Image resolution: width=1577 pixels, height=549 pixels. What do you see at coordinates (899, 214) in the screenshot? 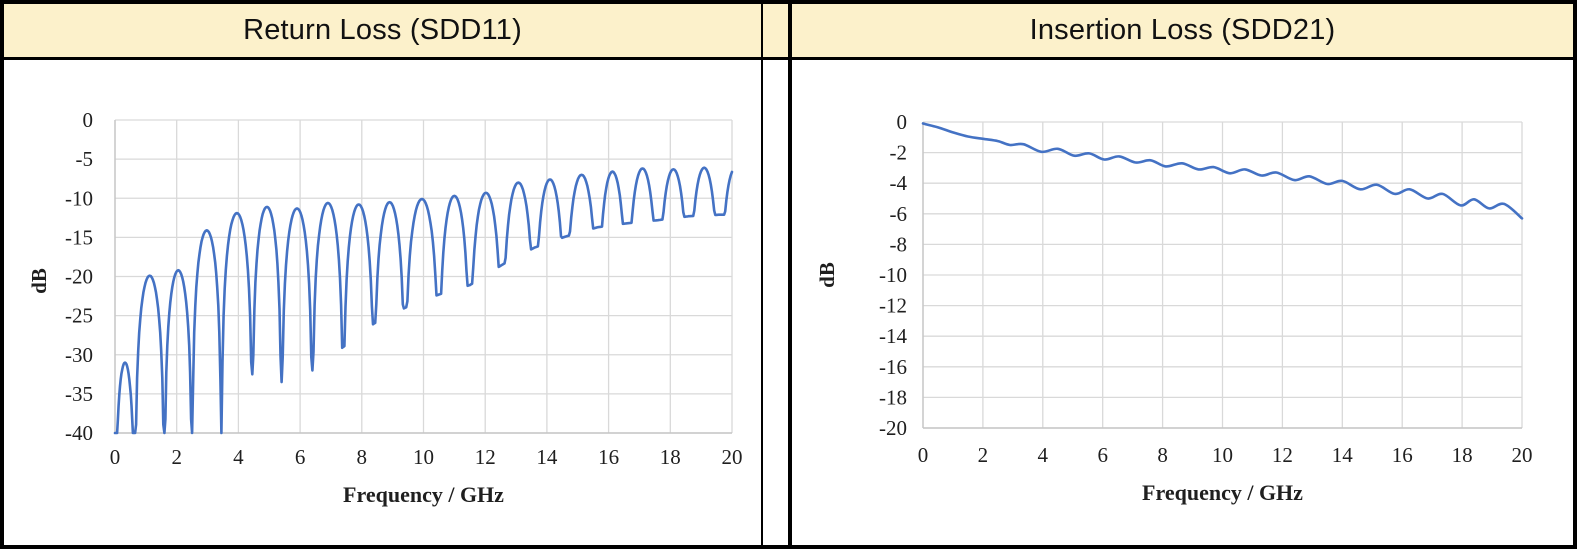
I see `y-tick-label: -6` at bounding box center [899, 214].